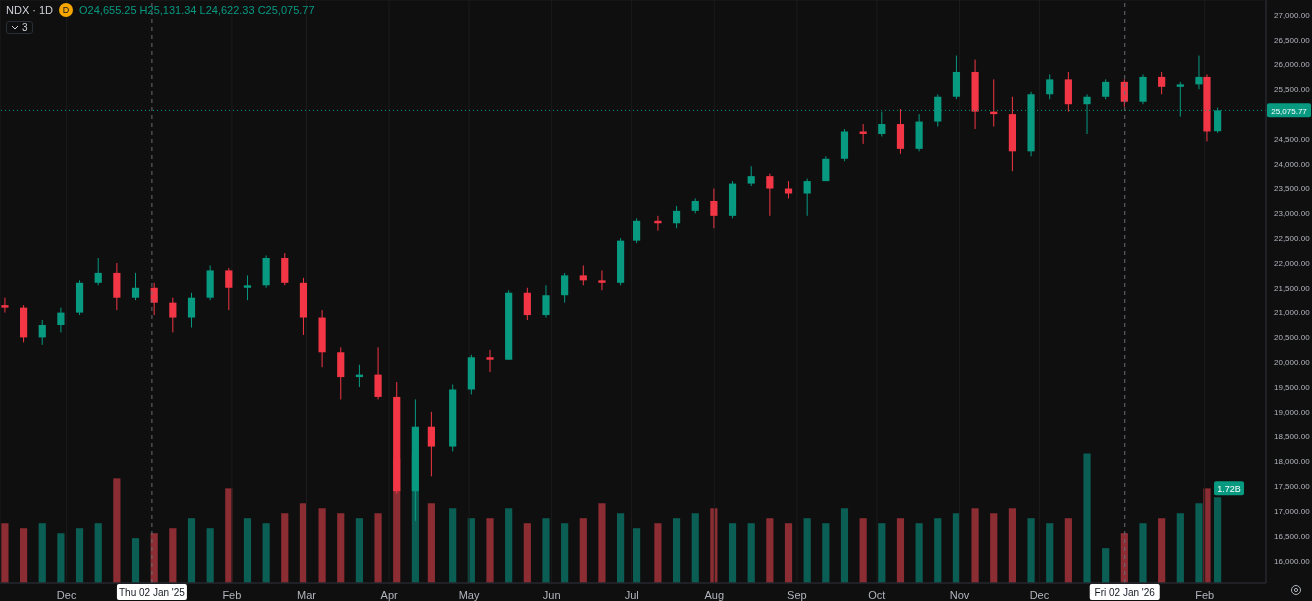  I want to click on y-tick-label: 20,500.00, so click(1292, 338).